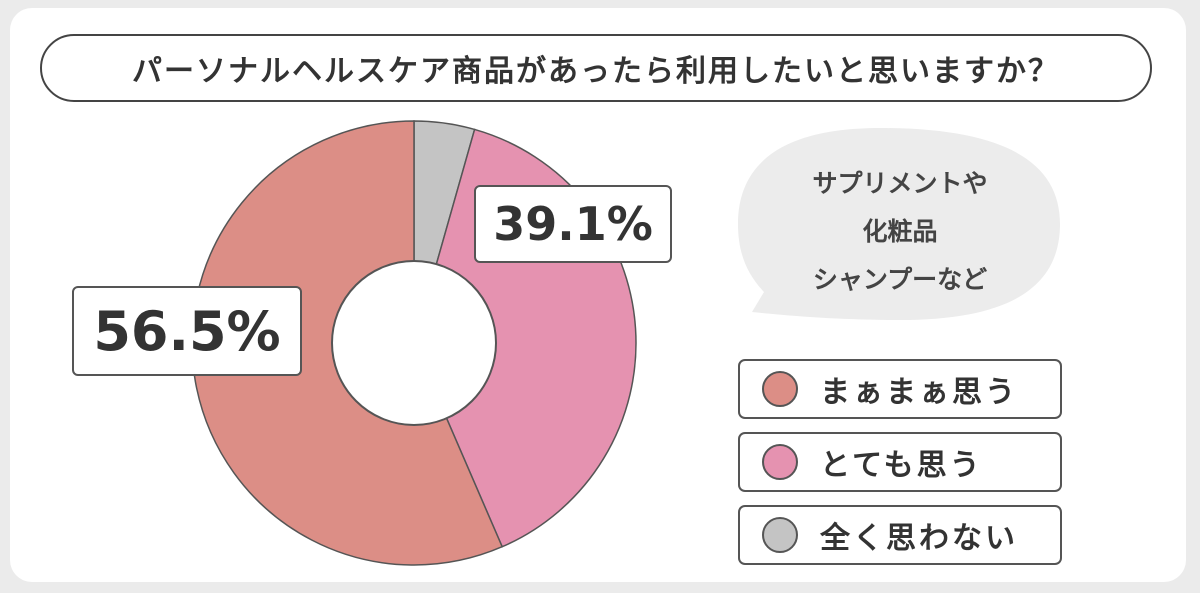  I want to click on legend-swatch-totemo, so click(780, 462).